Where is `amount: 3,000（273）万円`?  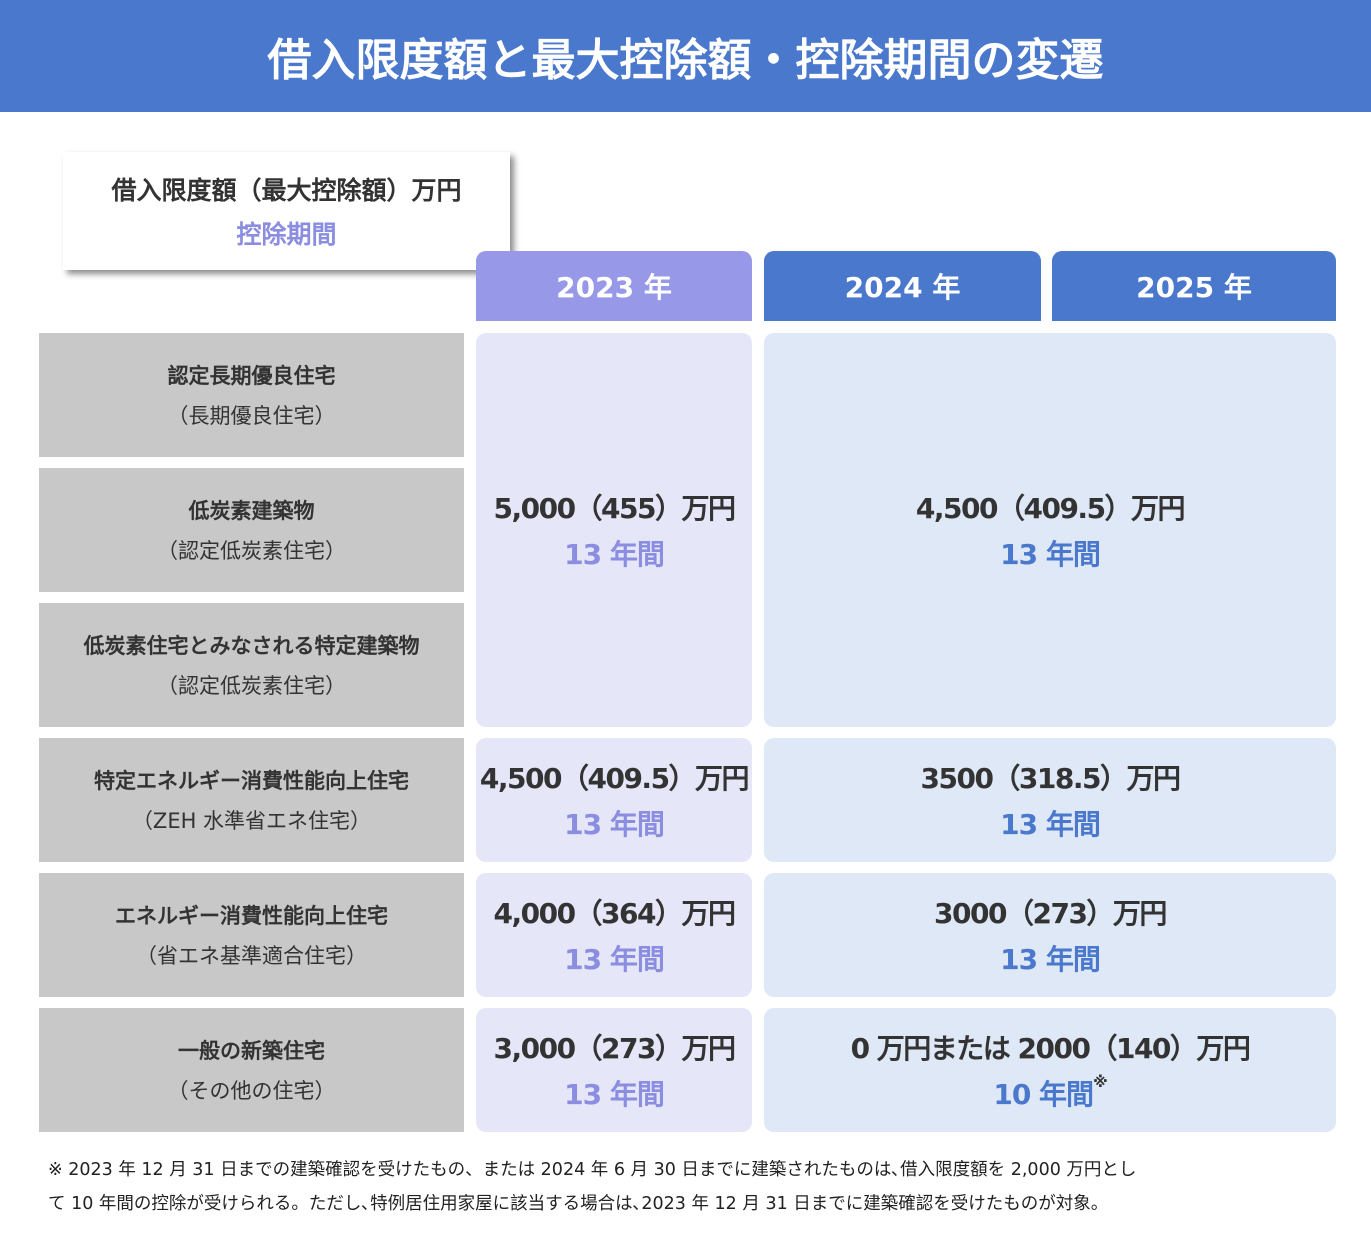 amount: 3,000（273）万円 is located at coordinates (614, 1048).